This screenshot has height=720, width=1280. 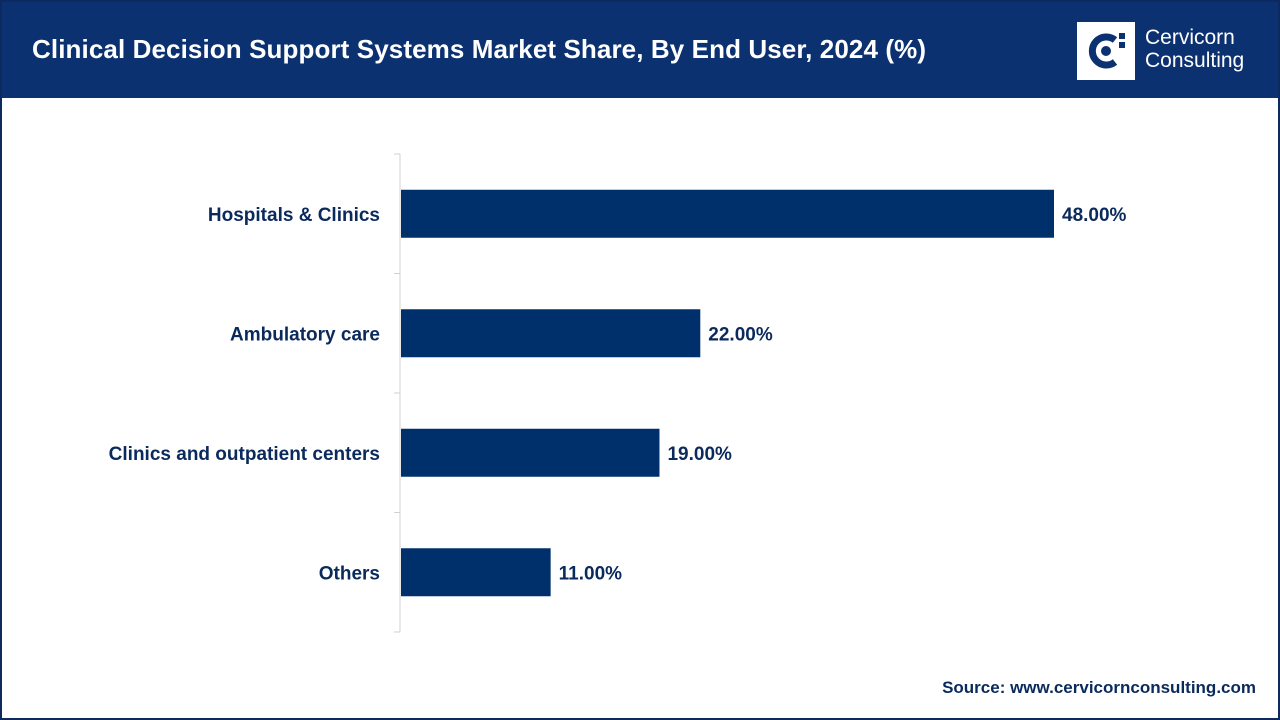 What do you see at coordinates (294, 215) in the screenshot?
I see `category-label: Hospitals & Clinics` at bounding box center [294, 215].